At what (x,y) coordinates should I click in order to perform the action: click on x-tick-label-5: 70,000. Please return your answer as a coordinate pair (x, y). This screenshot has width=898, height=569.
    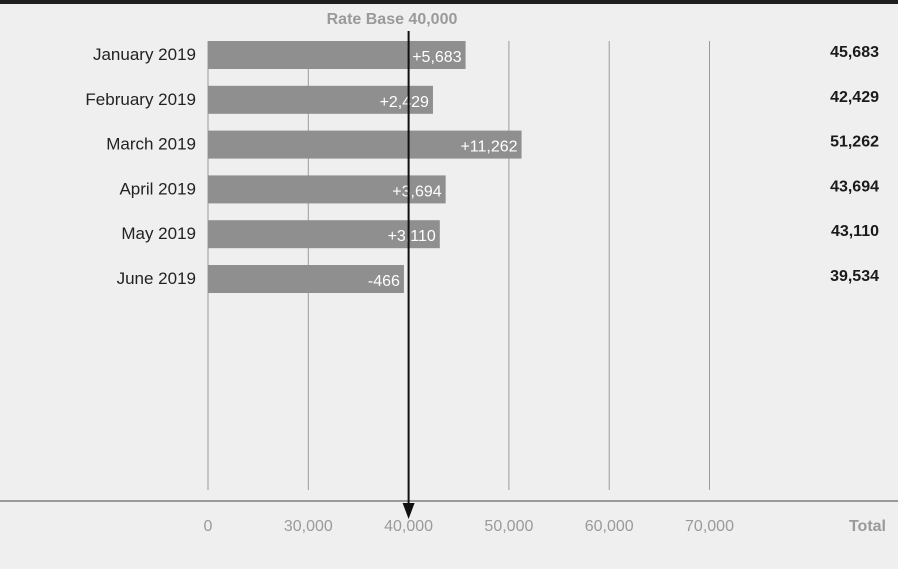
    Looking at the image, I should click on (709, 526).